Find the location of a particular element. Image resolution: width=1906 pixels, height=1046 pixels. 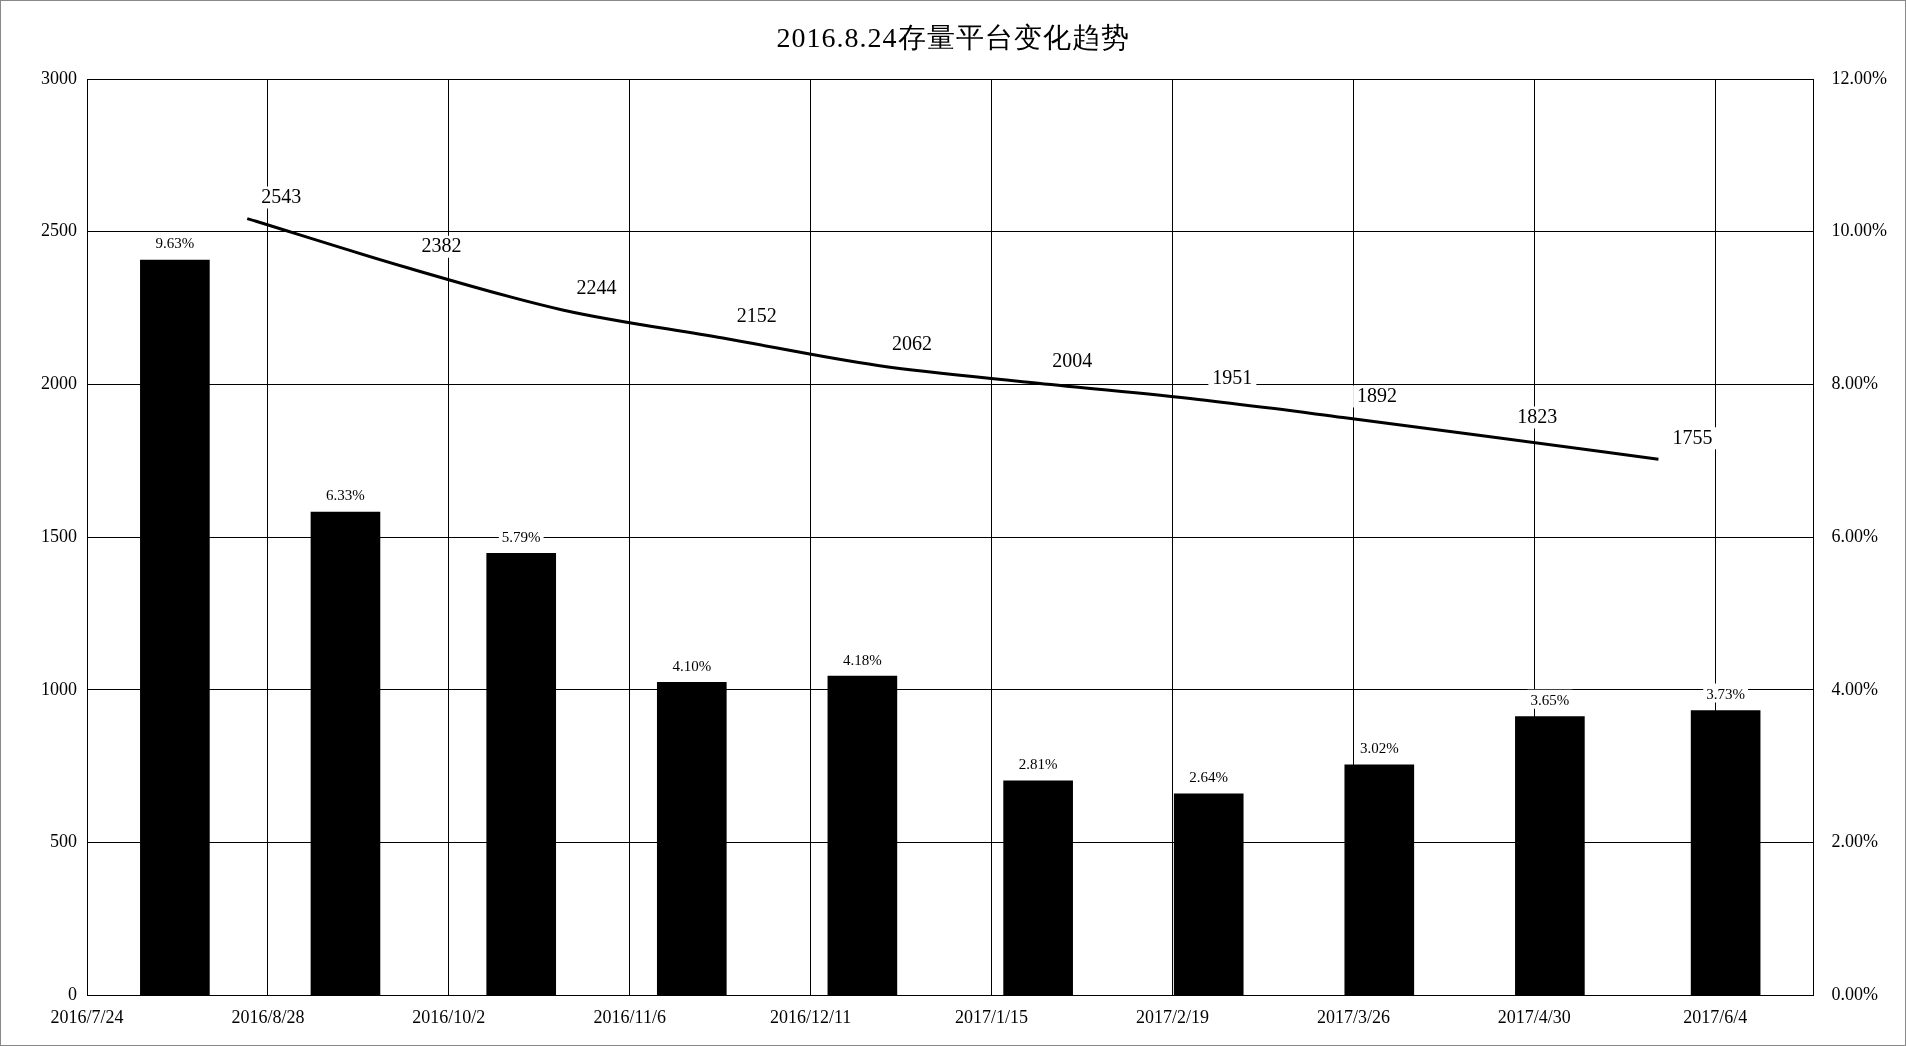

x-tick-label: 2017/4/30 is located at coordinates (1534, 1016).